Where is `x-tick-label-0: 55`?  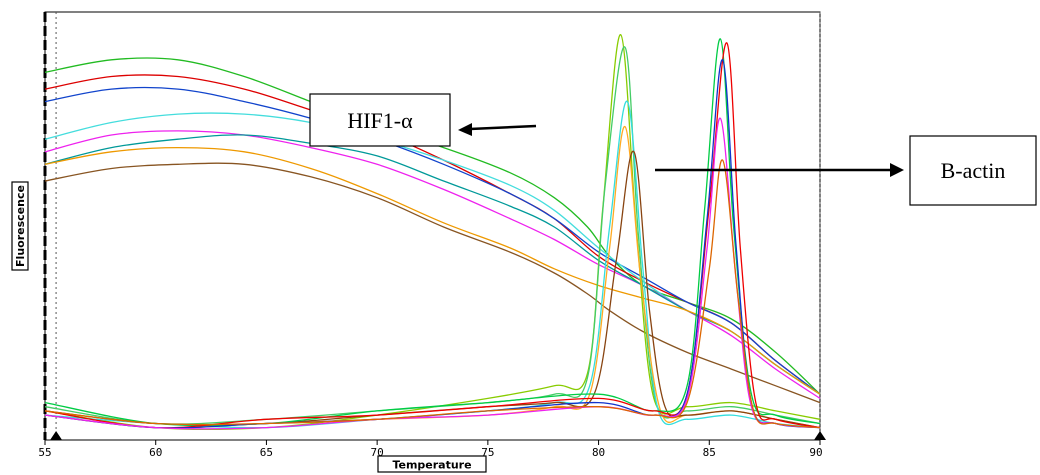
x-tick-label-0: 55 is located at coordinates (44, 452).